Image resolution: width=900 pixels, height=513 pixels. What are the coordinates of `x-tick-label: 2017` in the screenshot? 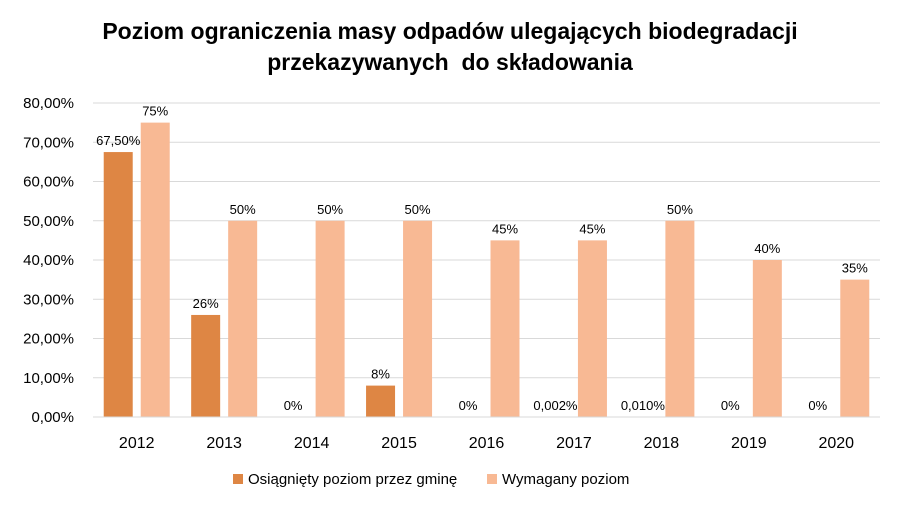 It's located at (574, 443).